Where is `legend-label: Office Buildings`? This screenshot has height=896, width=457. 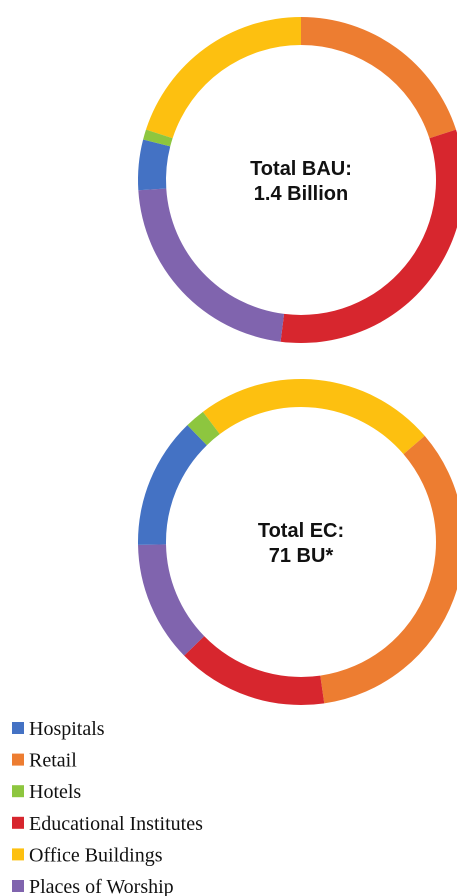 legend-label: Office Buildings is located at coordinates (96, 855).